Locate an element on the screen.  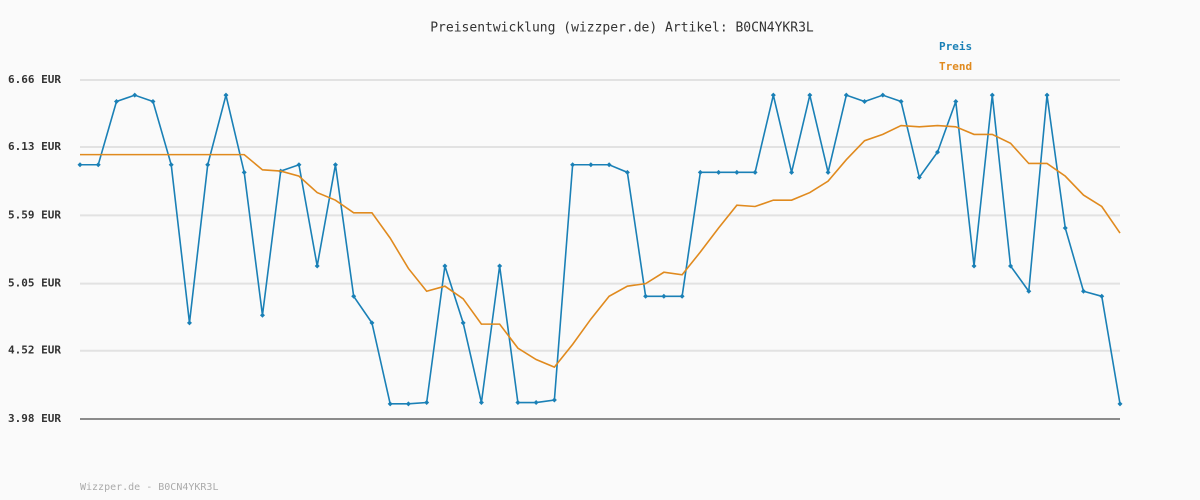
y-tick-label: 4.52 EUR is located at coordinates (34, 350).